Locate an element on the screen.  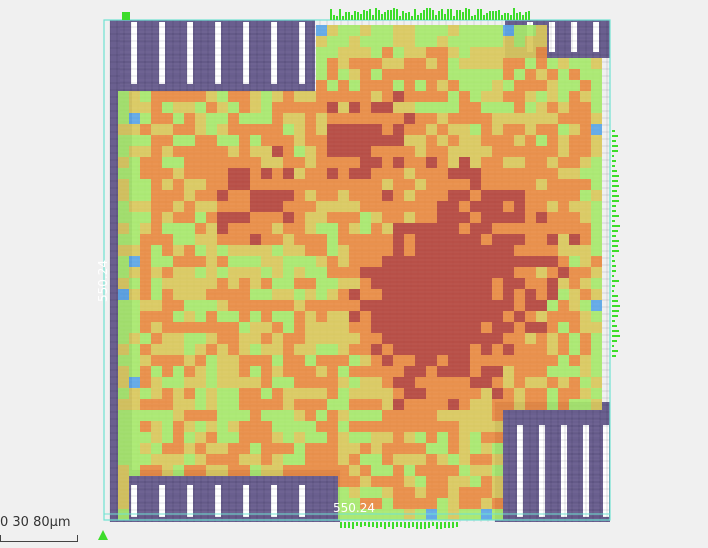
scale-bar: 0 30 80μm is located at coordinates (55, 530).